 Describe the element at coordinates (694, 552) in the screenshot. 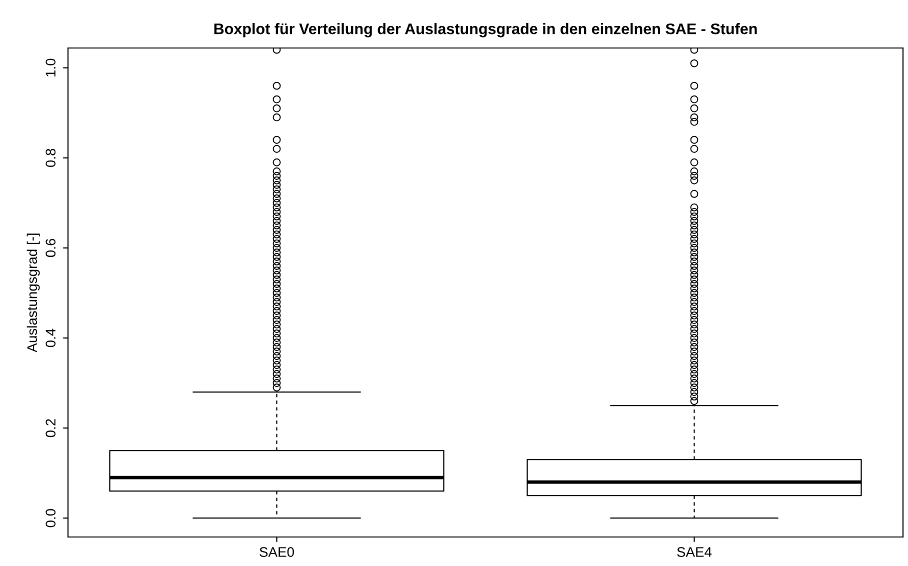

I see `x-tick-label: SAE4` at that location.